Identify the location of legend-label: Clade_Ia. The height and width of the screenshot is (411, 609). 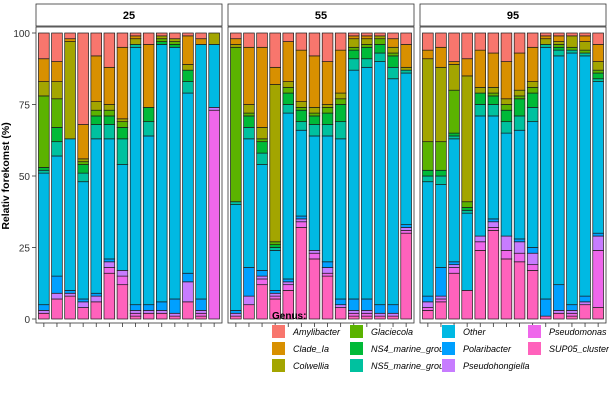
(311, 349).